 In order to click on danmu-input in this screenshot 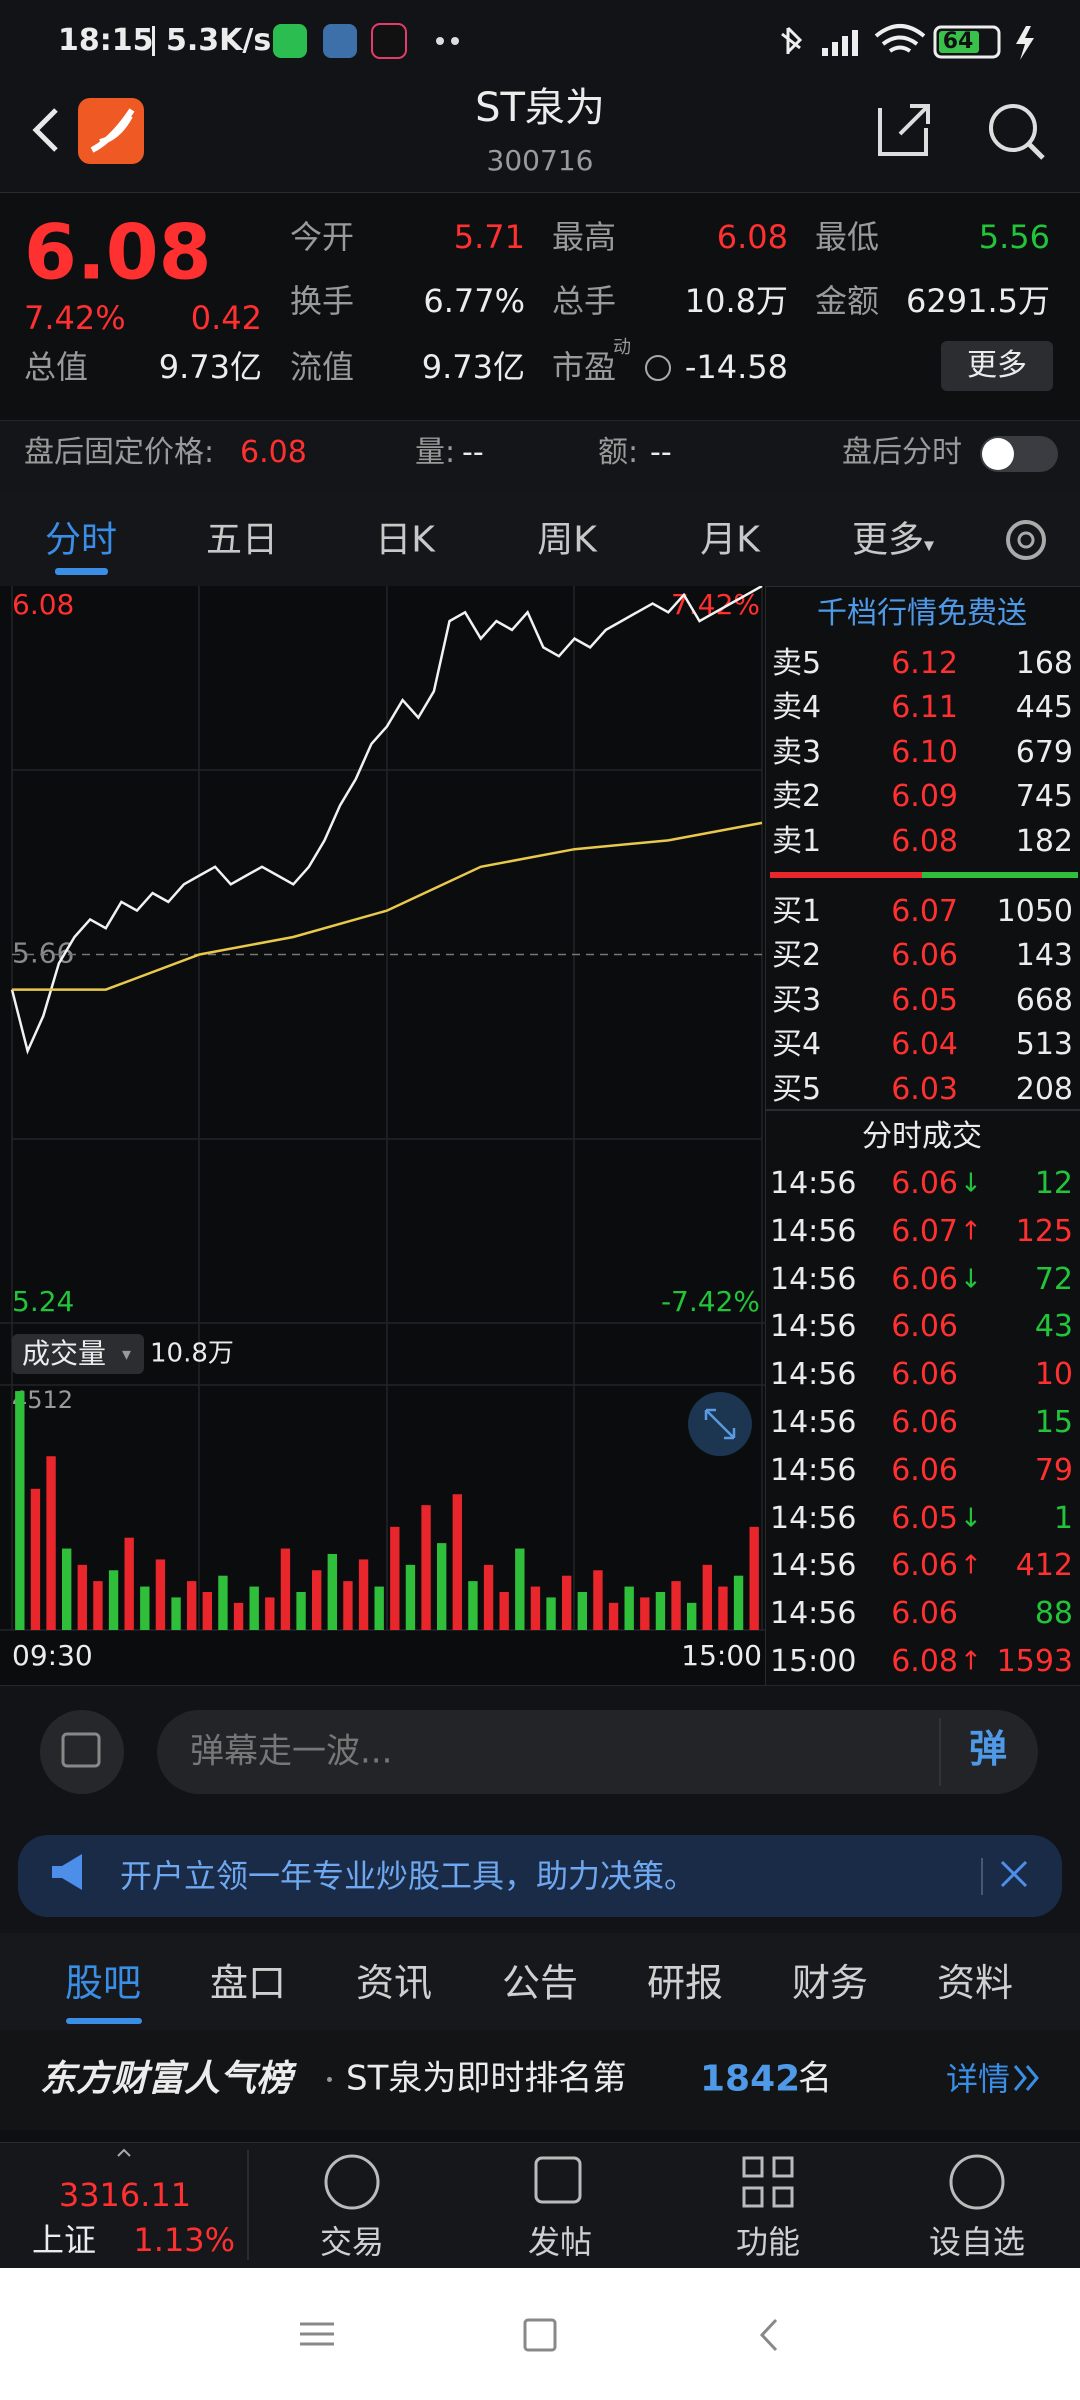, I will do `click(597, 1752)`.